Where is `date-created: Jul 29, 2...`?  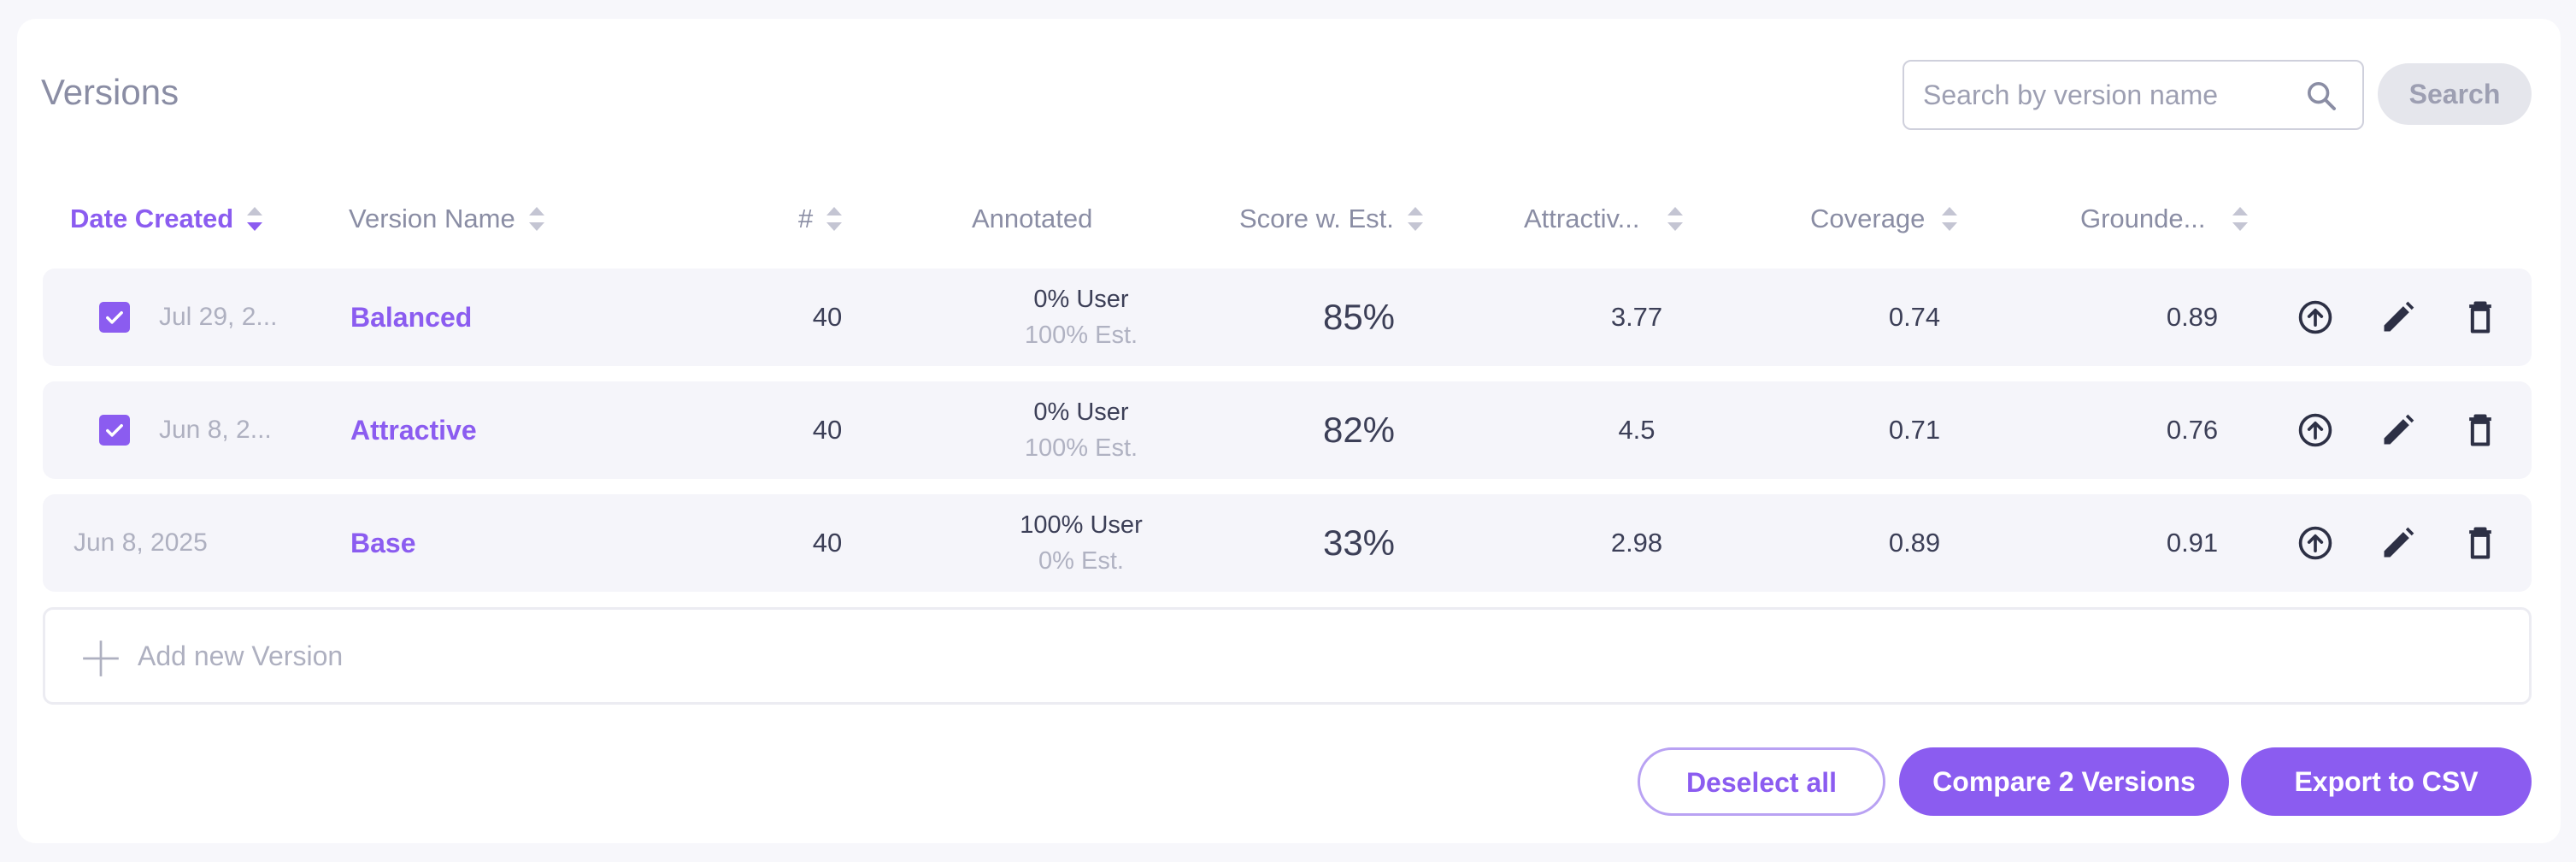
date-created: Jul 29, 2... is located at coordinates (218, 317).